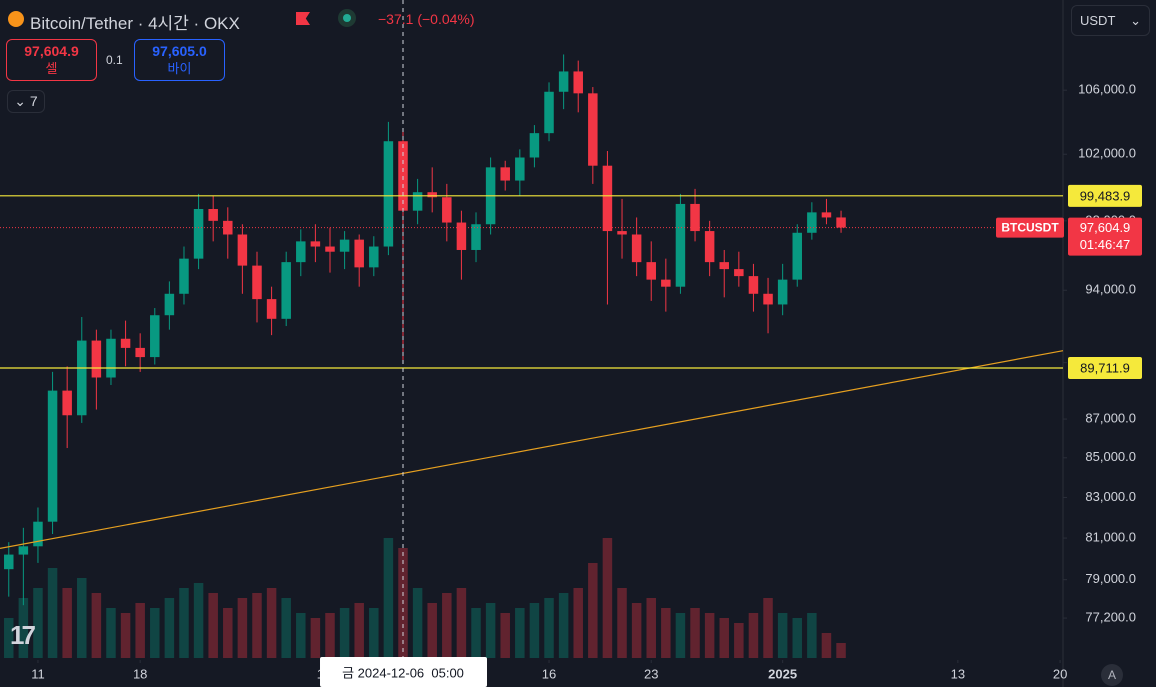  Describe the element at coordinates (1112, 675) in the screenshot. I see `auto-scale-button: A` at that location.